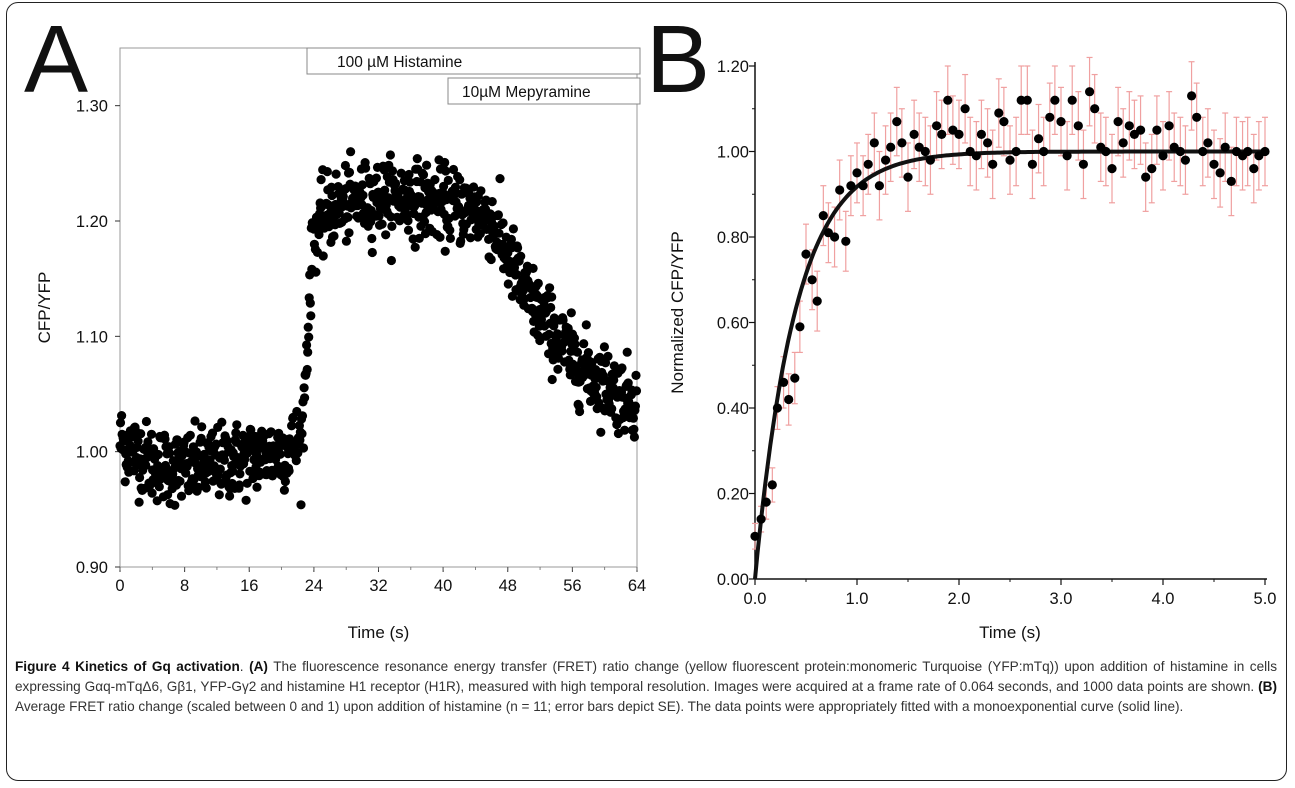 The width and height of the screenshot is (1295, 788). I want to click on x-tick-label: 24, so click(314, 586).